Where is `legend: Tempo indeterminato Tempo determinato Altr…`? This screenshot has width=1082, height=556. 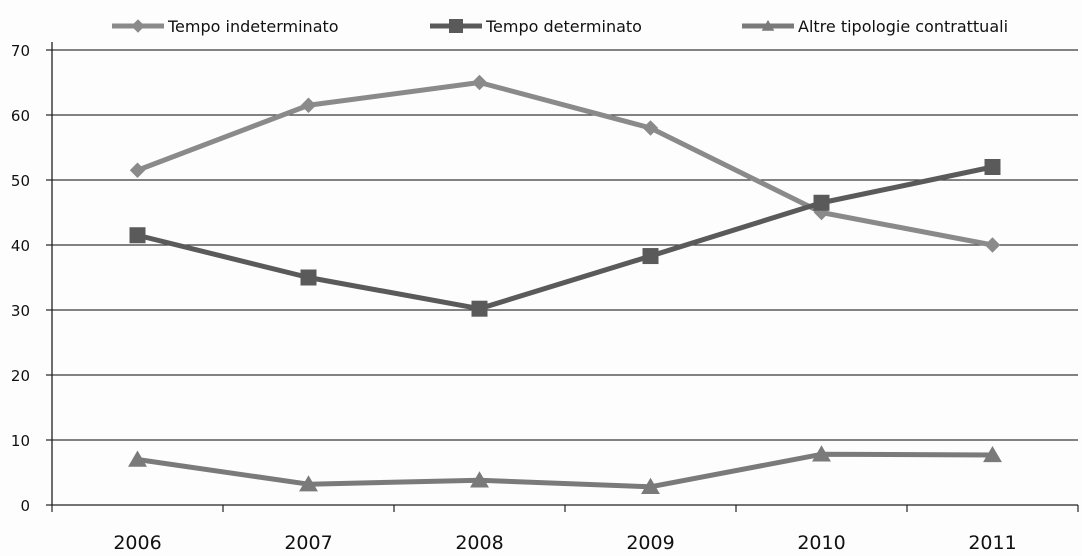 legend: Tempo indeterminato Tempo determinato Altr… is located at coordinates (560, 26).